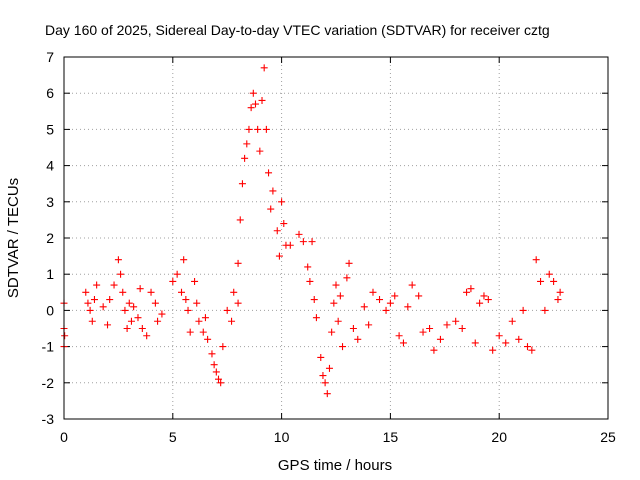 The image size is (640, 480). What do you see at coordinates (608, 437) in the screenshot?
I see `x-tick-label: 25` at bounding box center [608, 437].